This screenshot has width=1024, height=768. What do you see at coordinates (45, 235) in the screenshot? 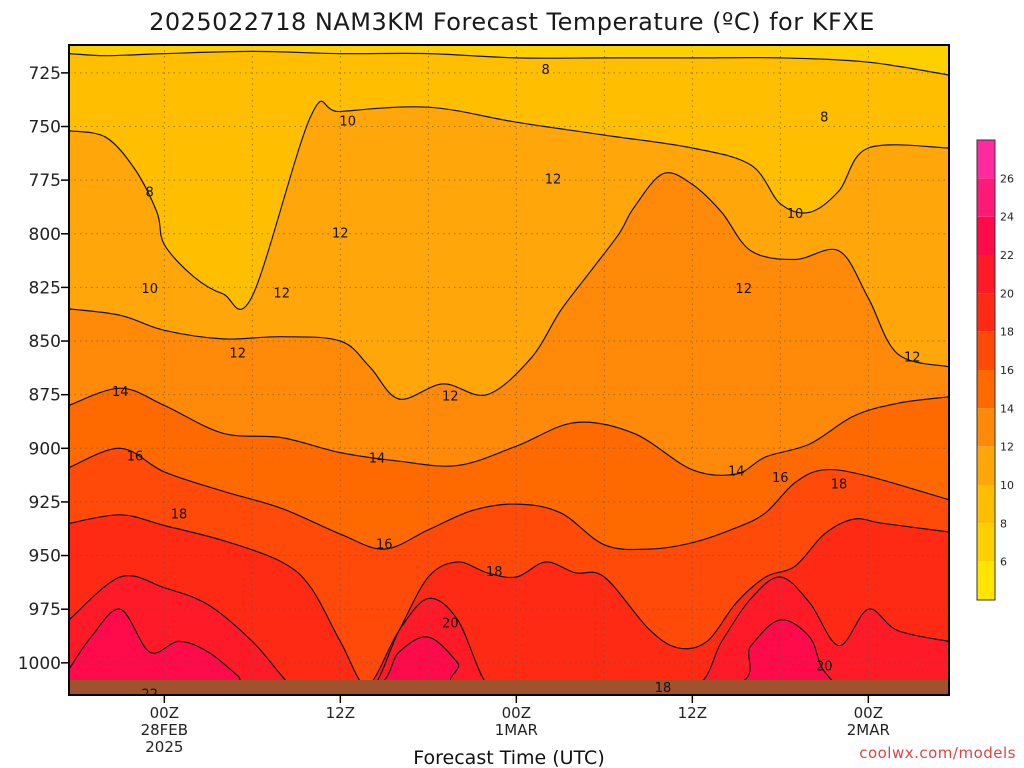
I see `y-tick-label-800: 800` at bounding box center [45, 235].